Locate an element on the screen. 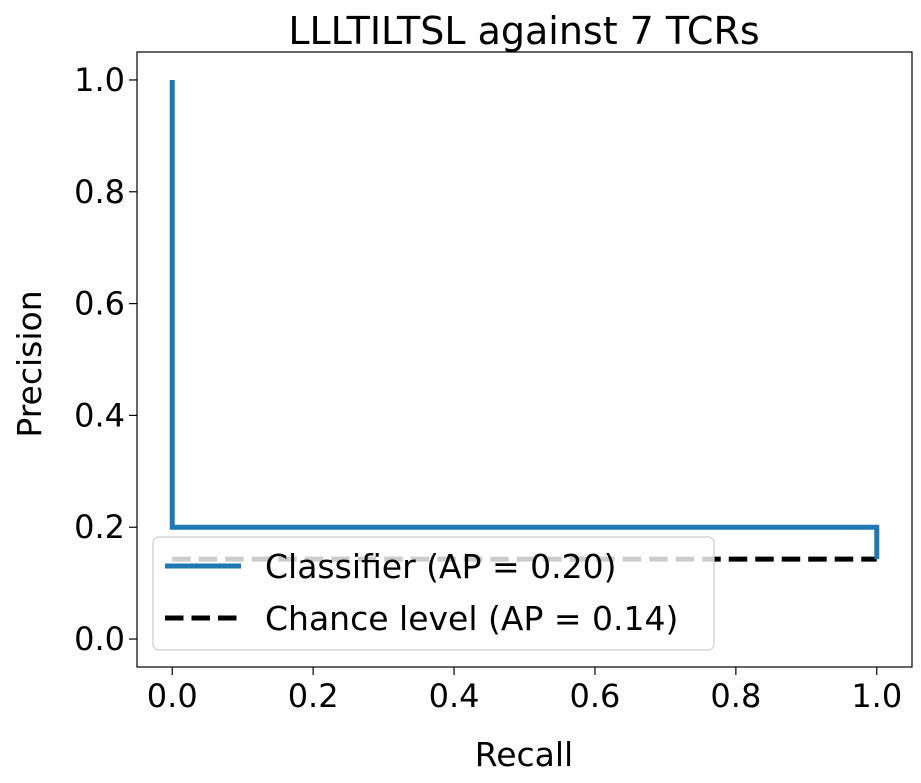  x-axis-ticks: 0.0 0.2 0.4 0.6 0.8 1.0 is located at coordinates (524, 691).